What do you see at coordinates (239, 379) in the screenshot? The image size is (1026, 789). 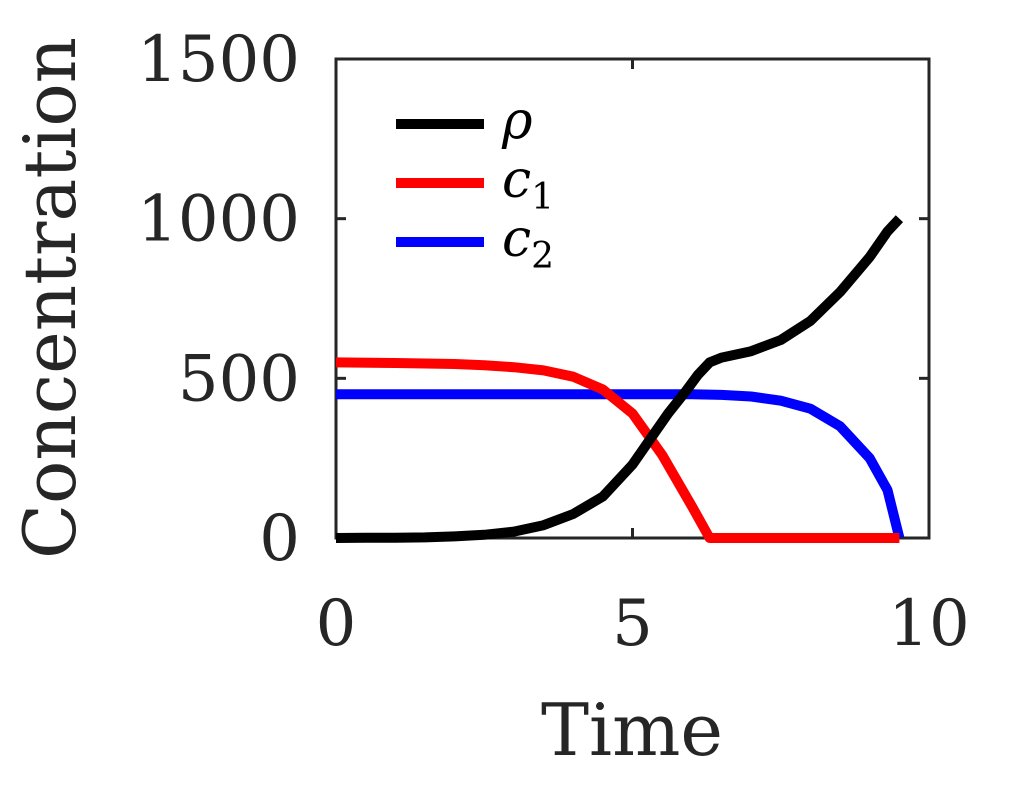 I see `y-tick-label: 500` at bounding box center [239, 379].